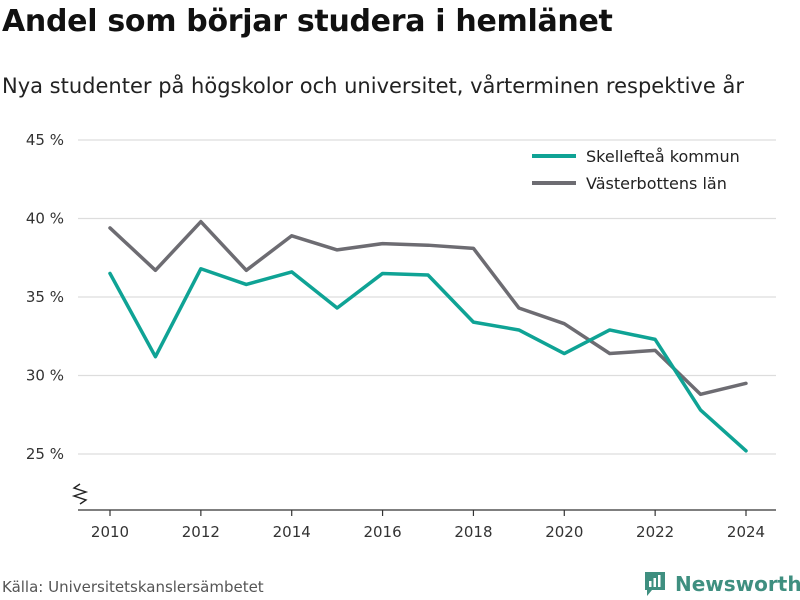  Describe the element at coordinates (655, 532) in the screenshot. I see `x-tick-label: 2022` at that location.